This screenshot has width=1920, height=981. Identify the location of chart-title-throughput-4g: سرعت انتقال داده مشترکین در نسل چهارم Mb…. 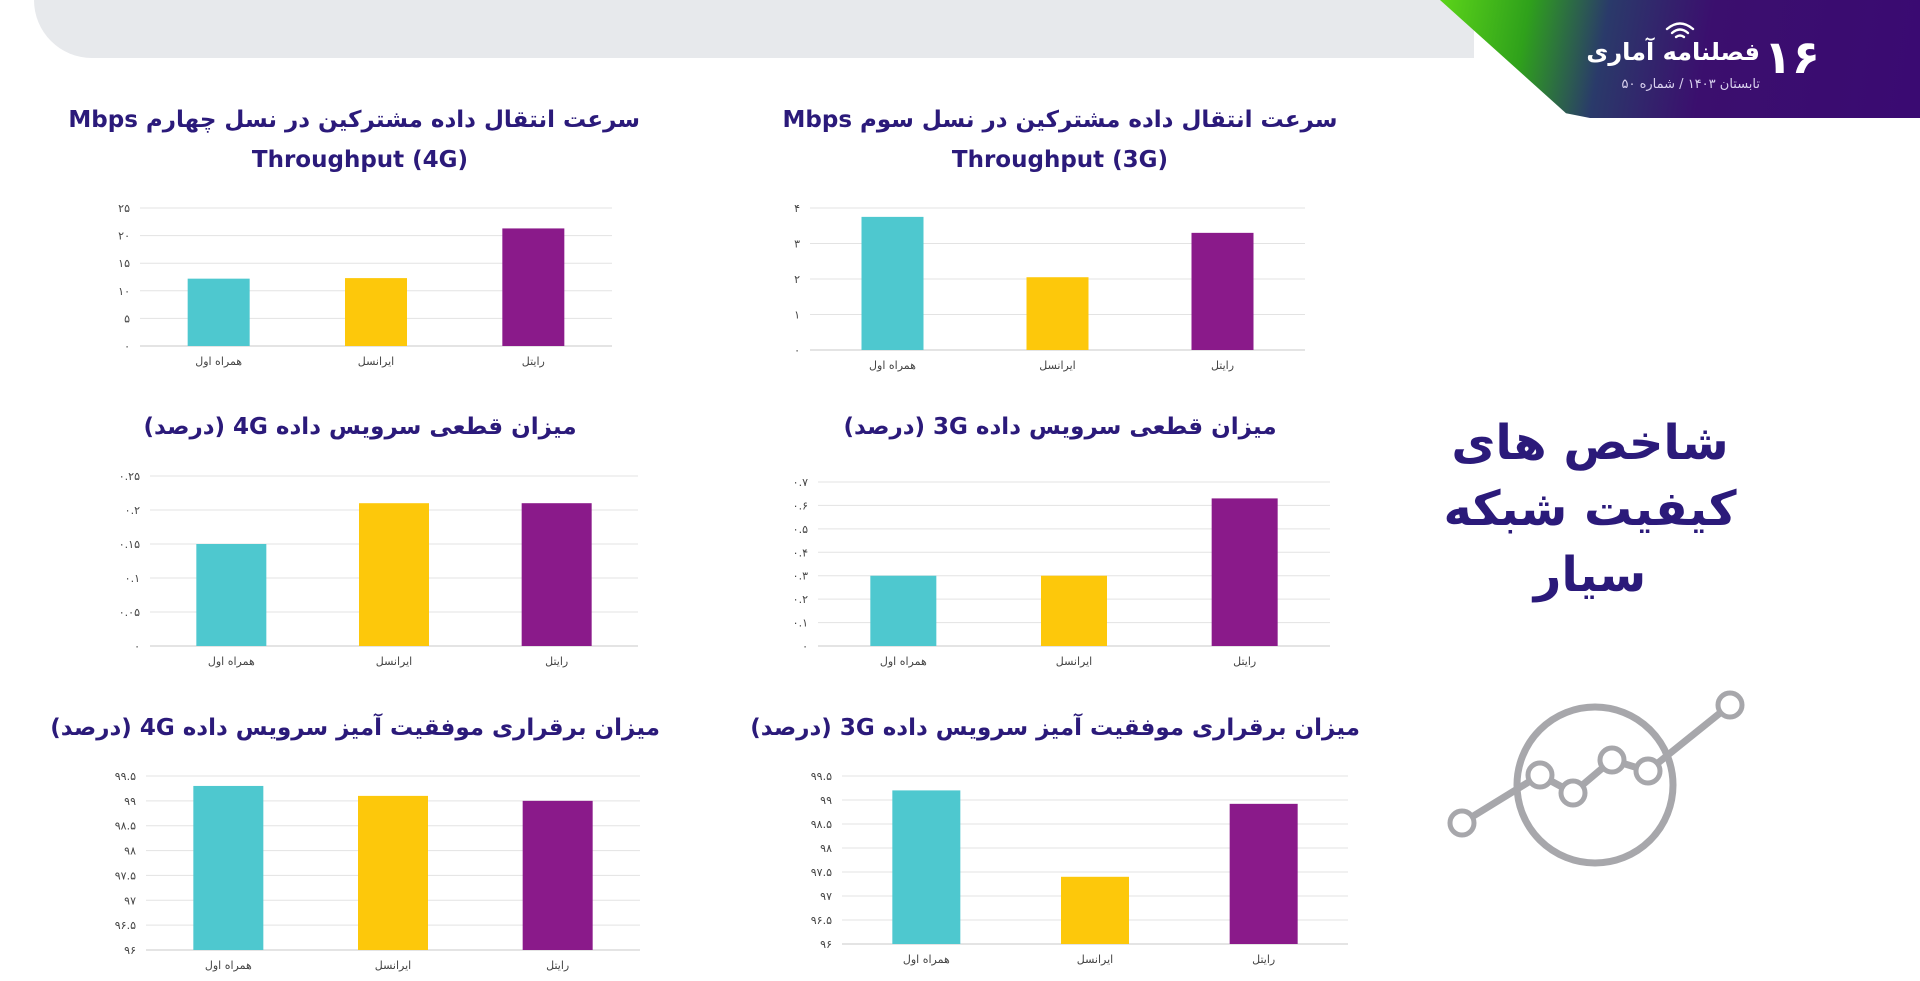
(354, 140).